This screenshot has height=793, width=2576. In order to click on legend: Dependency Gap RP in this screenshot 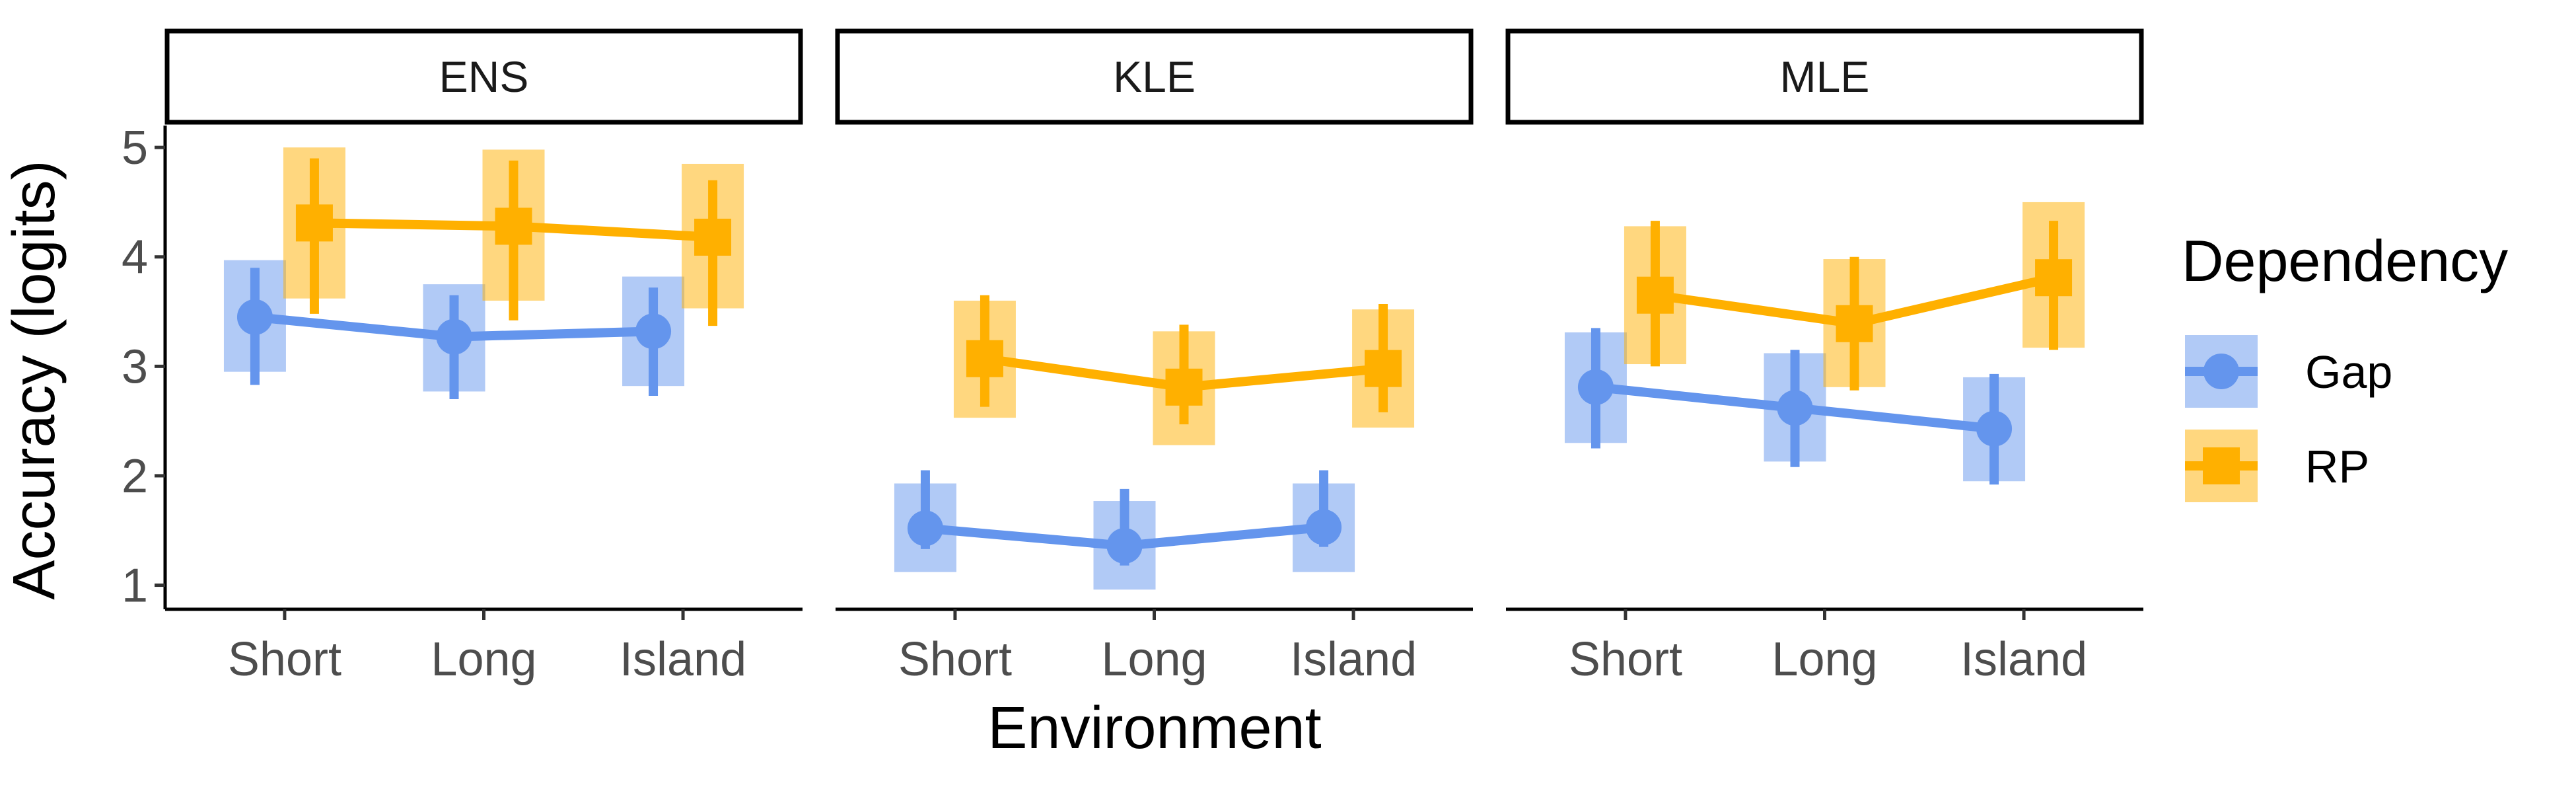, I will do `click(2345, 365)`.